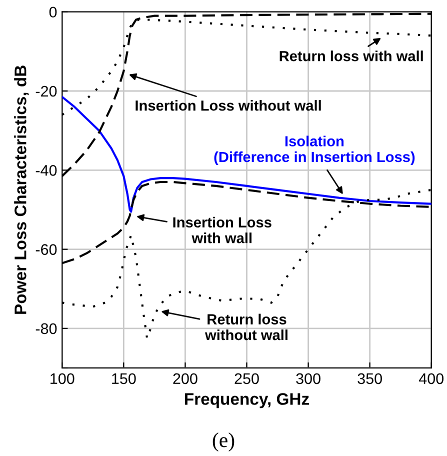 This screenshot has width=447, height=456. Describe the element at coordinates (46, 170) in the screenshot. I see `y-tick-label: -40` at that location.